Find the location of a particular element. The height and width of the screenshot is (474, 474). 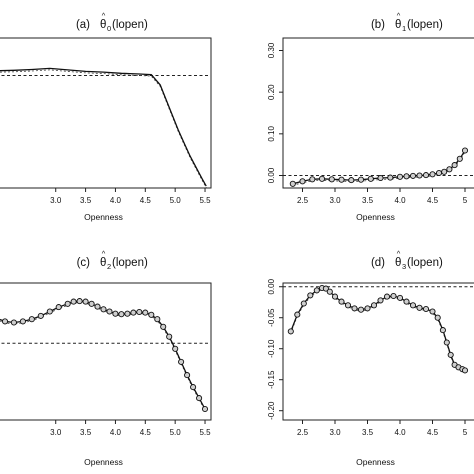

x-axis-label: Openness is located at coordinates (375, 462).